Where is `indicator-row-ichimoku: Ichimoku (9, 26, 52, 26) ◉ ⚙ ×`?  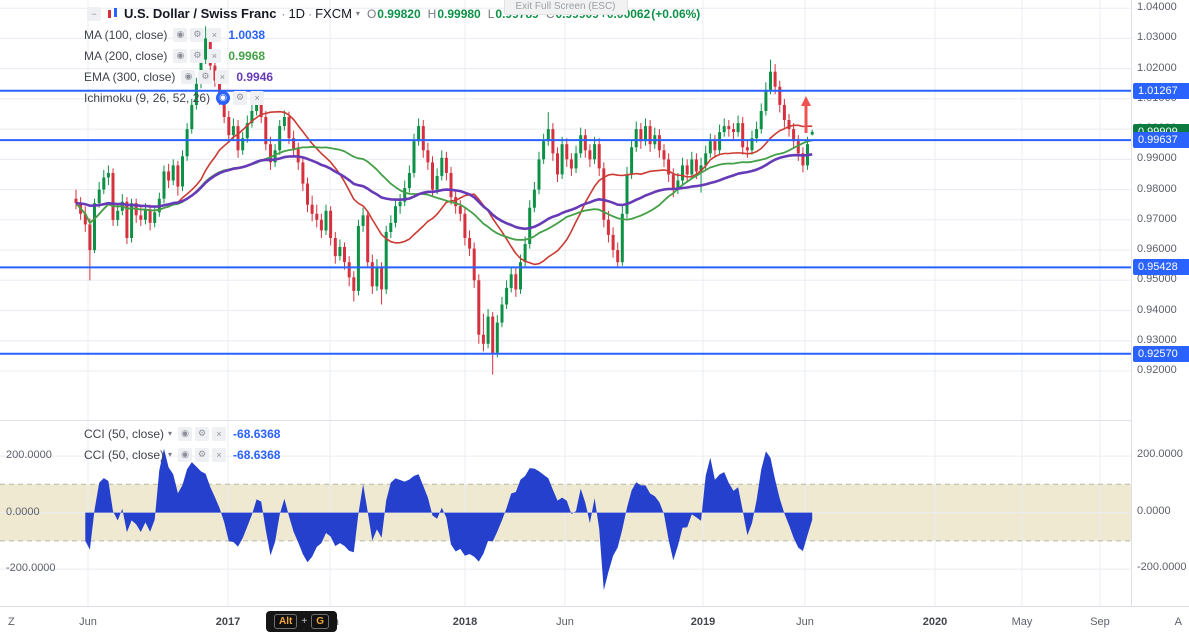 indicator-row-ichimoku: Ichimoku (9, 26, 52, 26) ◉ ⚙ × is located at coordinates (392, 97).